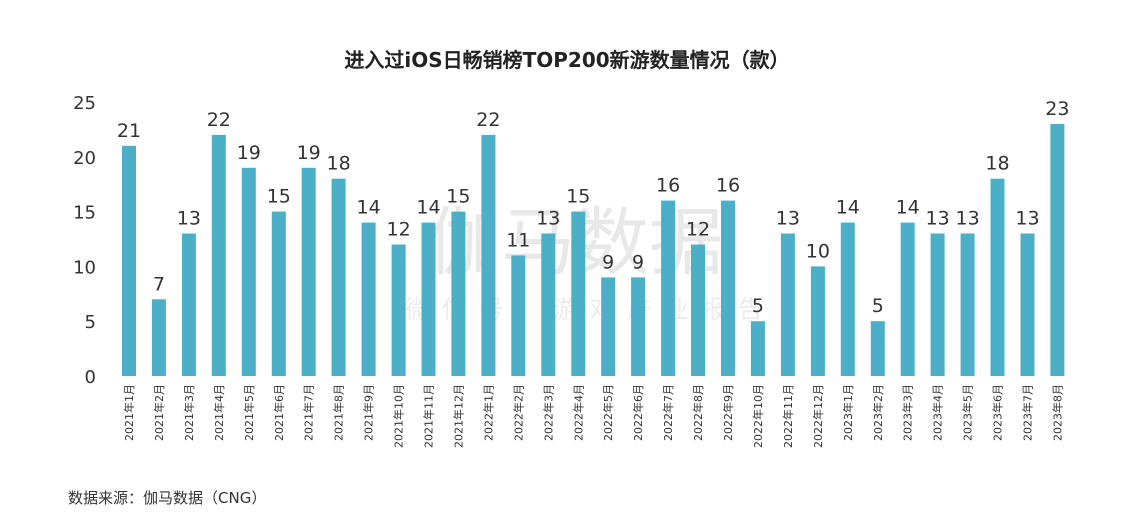  I want to click on x-tick-label: 2021年5月, so click(249, 412).